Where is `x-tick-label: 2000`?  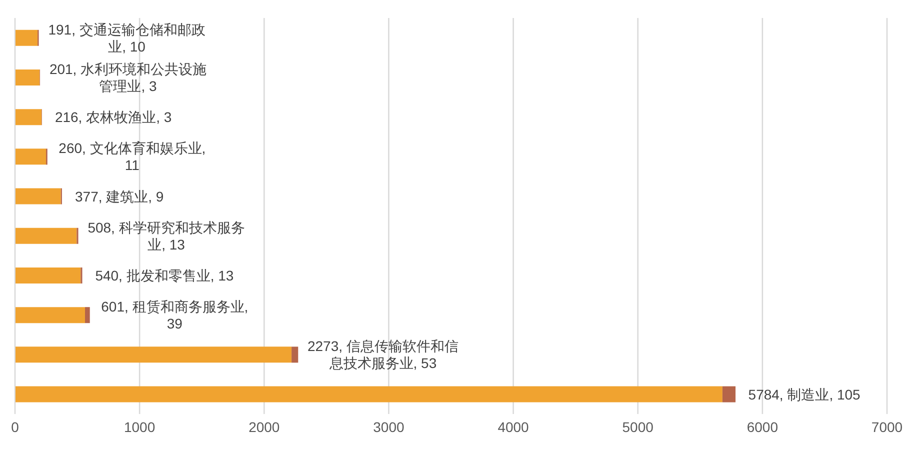
x-tick-label: 2000 is located at coordinates (264, 426).